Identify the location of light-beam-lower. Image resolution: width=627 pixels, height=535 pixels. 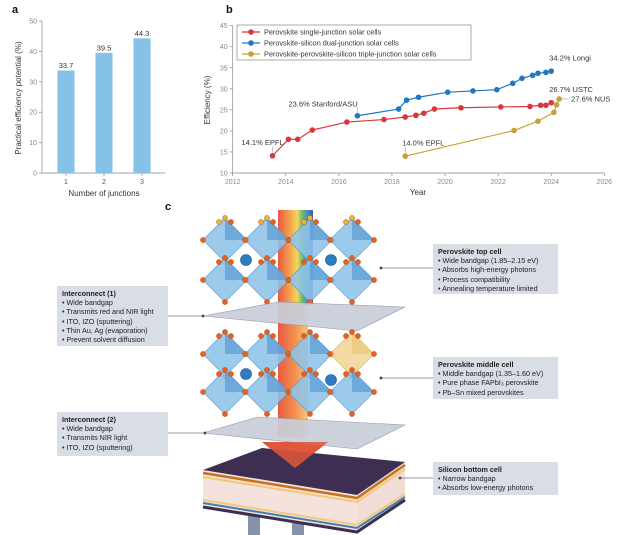
(293, 371).